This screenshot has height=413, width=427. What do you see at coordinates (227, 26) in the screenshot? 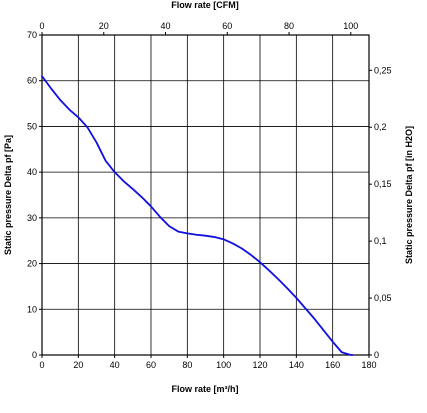
I see `top-tick-label: 60` at bounding box center [227, 26].